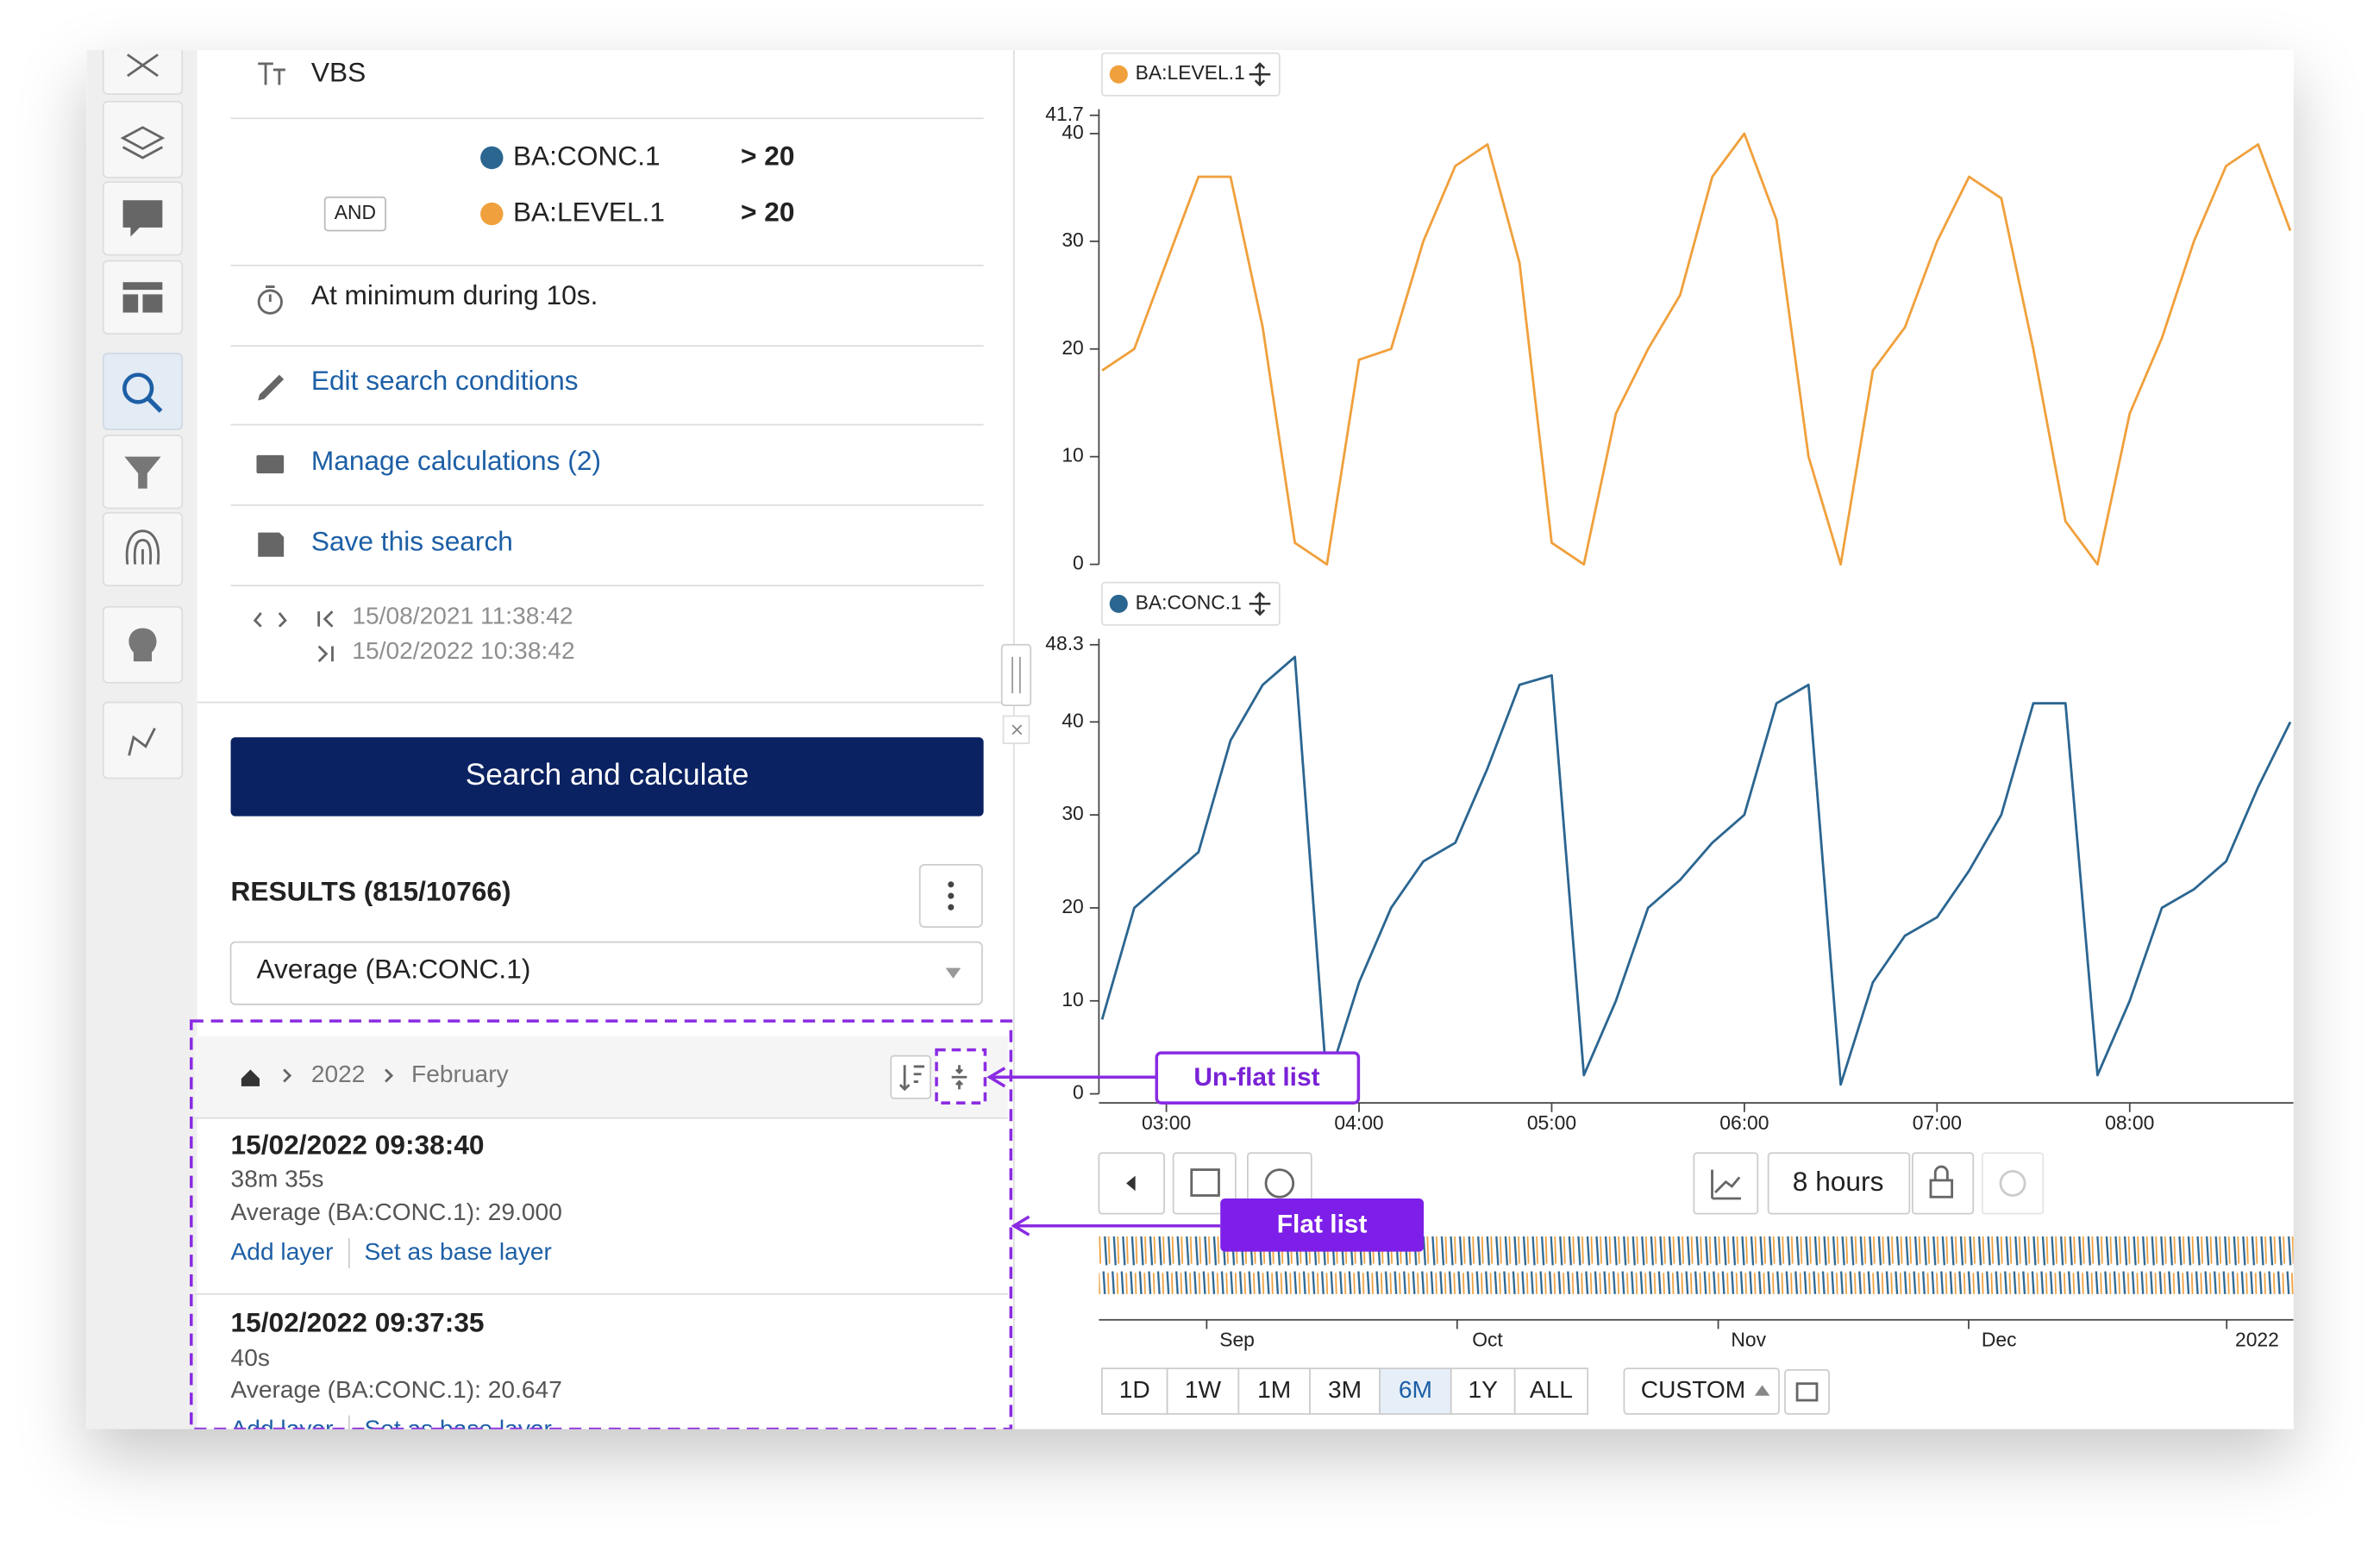  What do you see at coordinates (271, 545) in the screenshot?
I see `save-icon` at bounding box center [271, 545].